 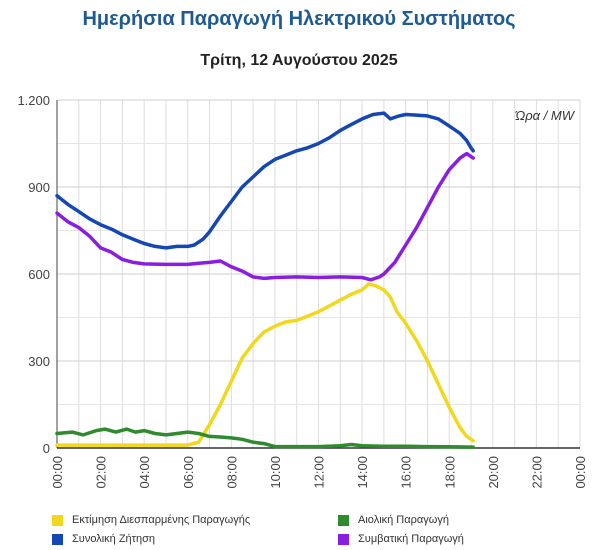 What do you see at coordinates (493, 472) in the screenshot?
I see `x-tick-label: 20:00` at bounding box center [493, 472].